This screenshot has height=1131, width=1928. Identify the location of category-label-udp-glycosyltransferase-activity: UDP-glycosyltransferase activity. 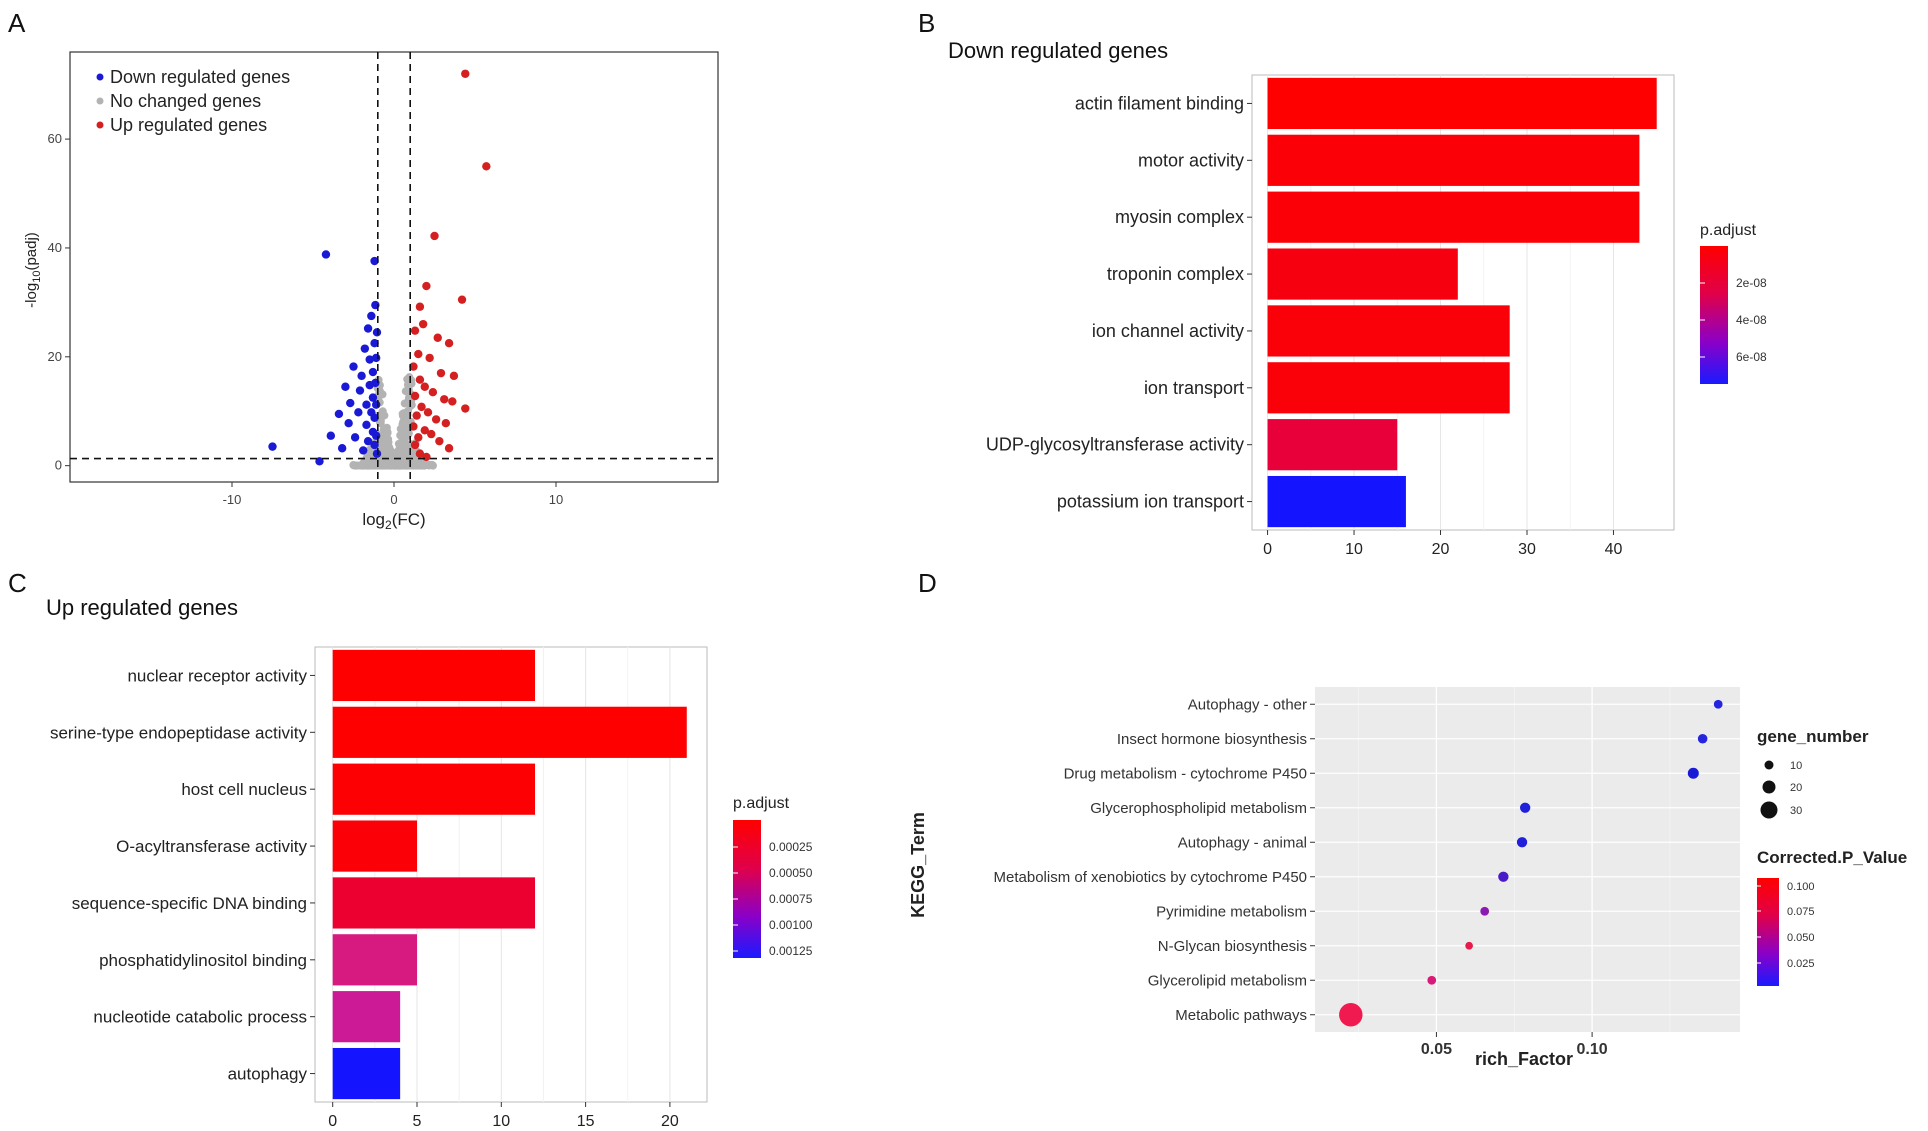
(1115, 445).